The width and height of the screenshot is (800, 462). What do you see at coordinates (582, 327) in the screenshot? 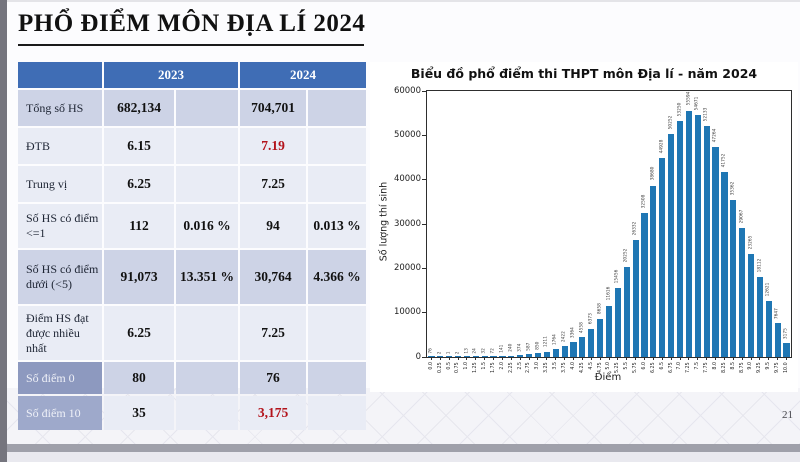
I see `bar-value-label: 4558` at bounding box center [582, 327].